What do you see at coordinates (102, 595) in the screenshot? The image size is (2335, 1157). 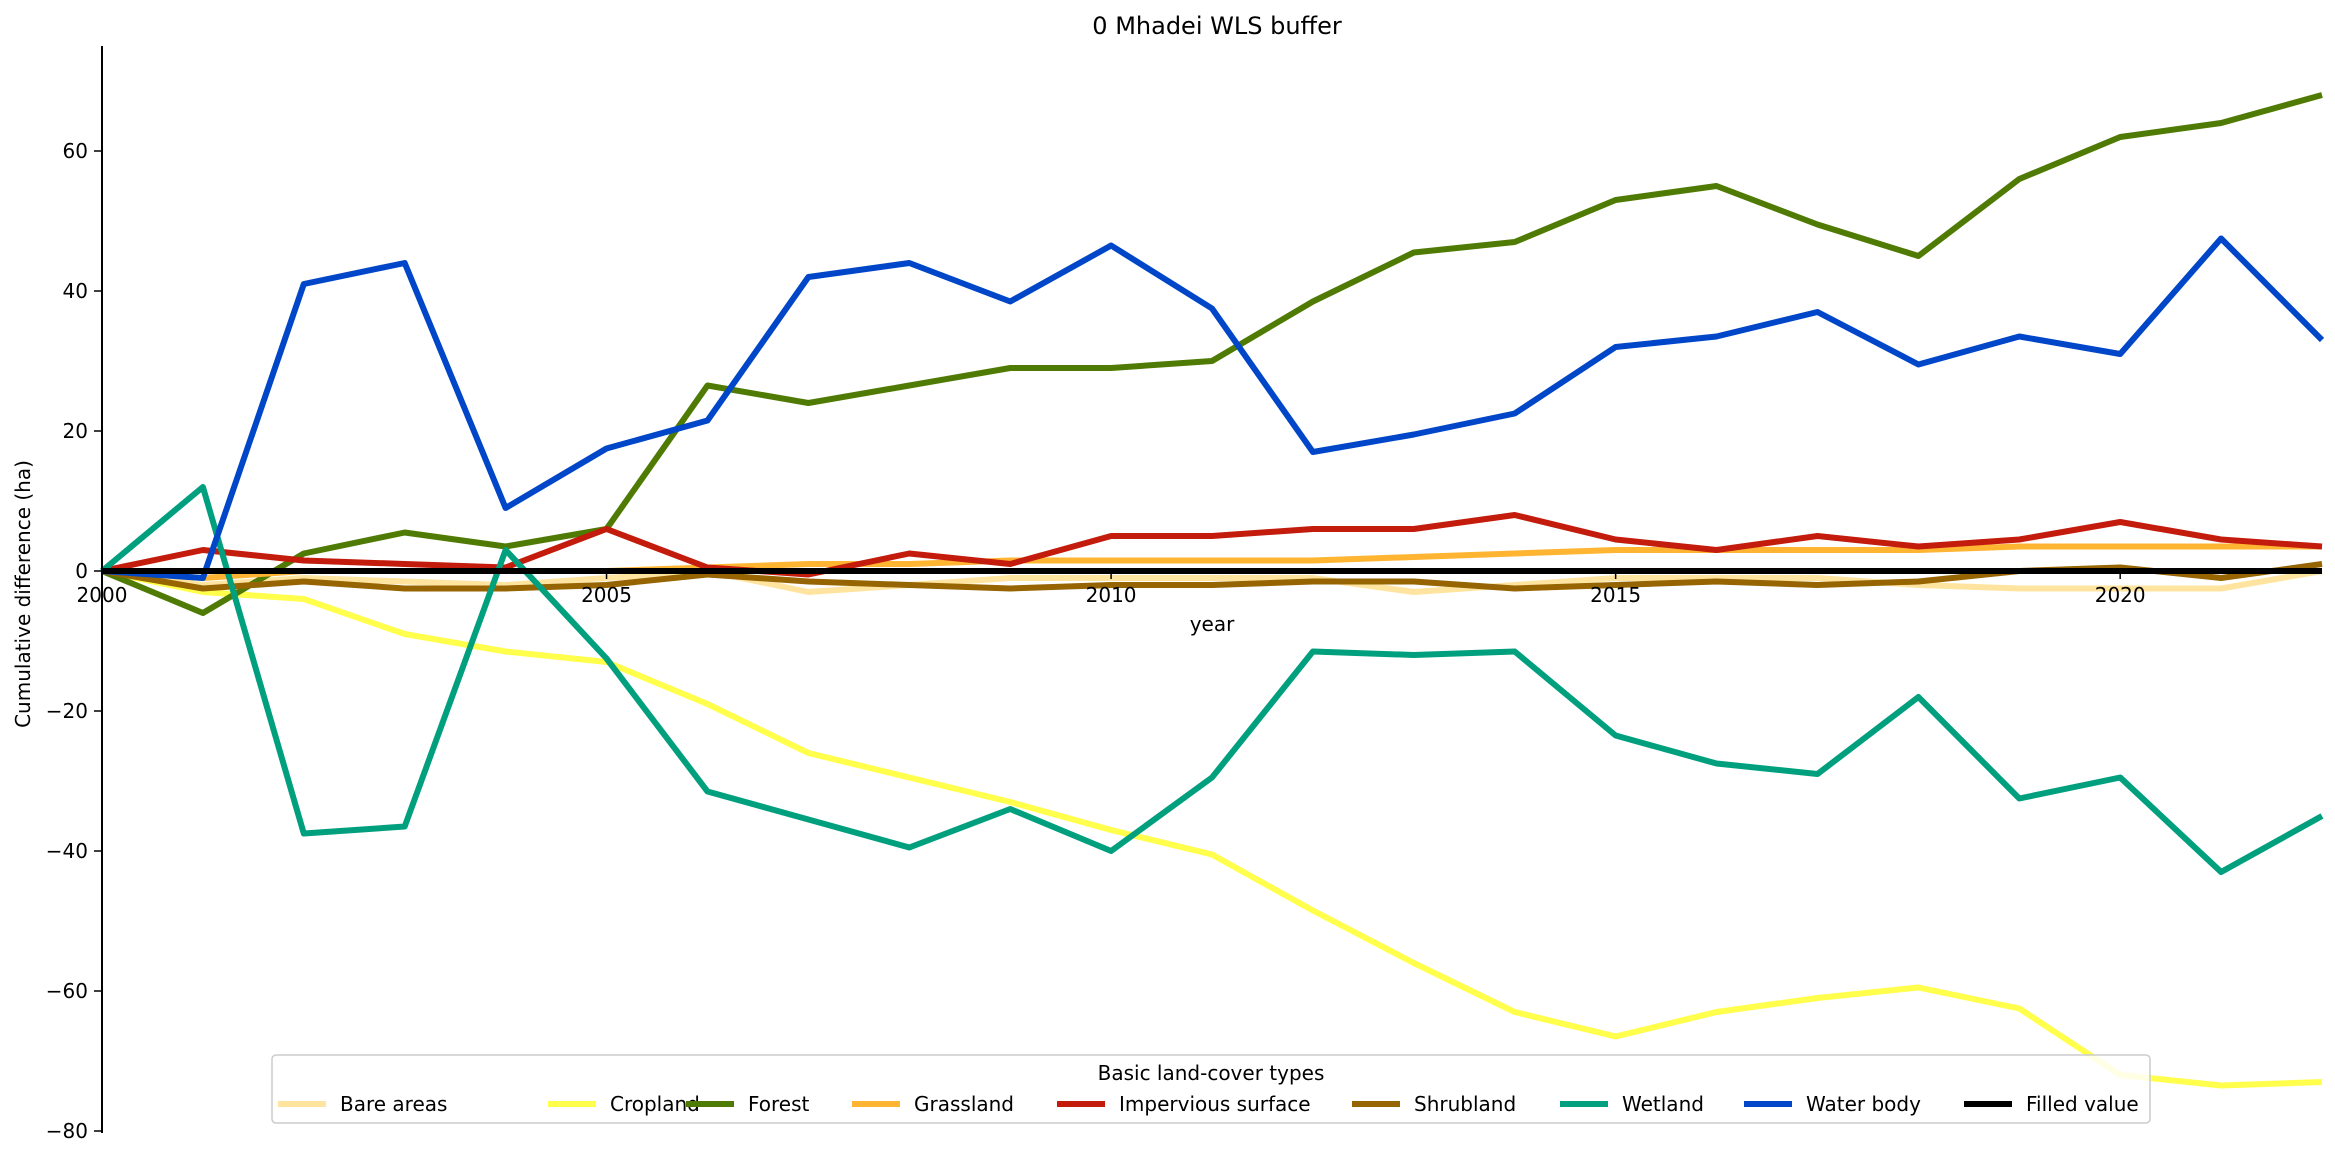 I see `x-tick-label: 2000` at bounding box center [102, 595].